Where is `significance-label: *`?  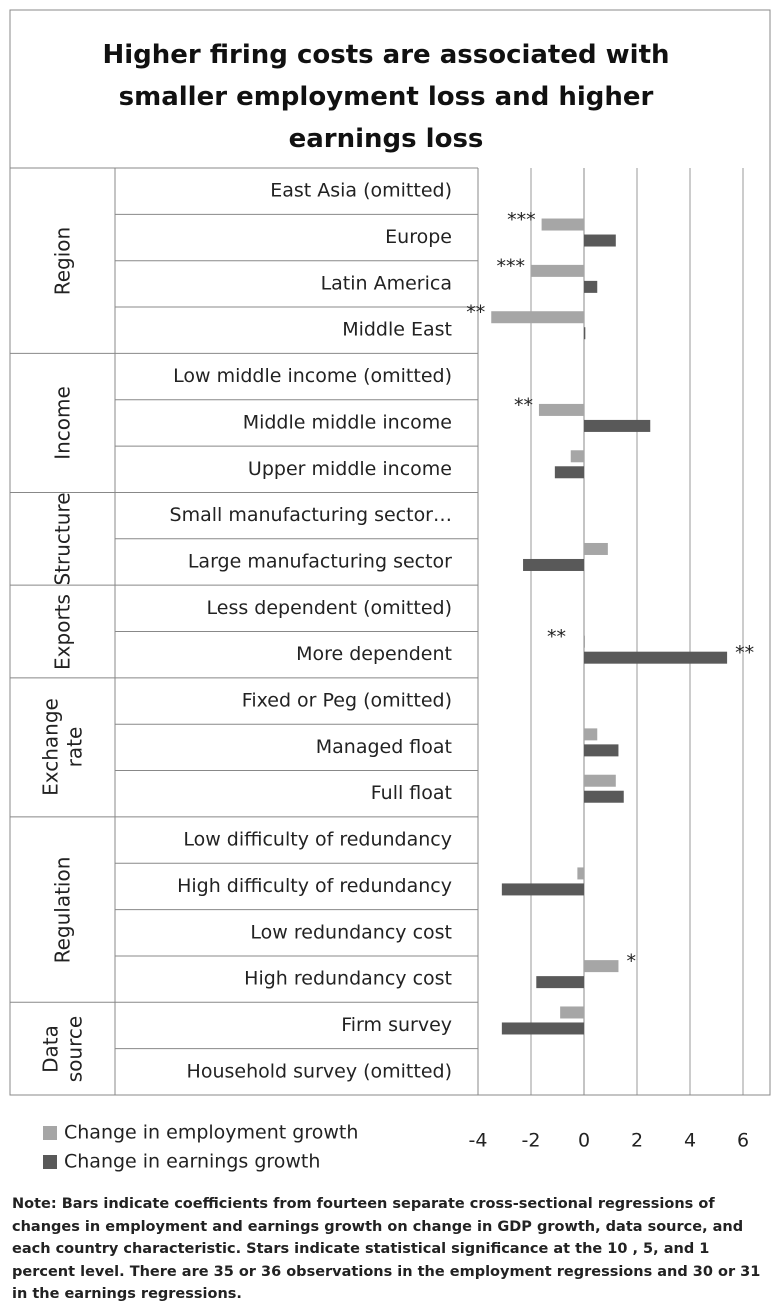 significance-label: * is located at coordinates (631, 962).